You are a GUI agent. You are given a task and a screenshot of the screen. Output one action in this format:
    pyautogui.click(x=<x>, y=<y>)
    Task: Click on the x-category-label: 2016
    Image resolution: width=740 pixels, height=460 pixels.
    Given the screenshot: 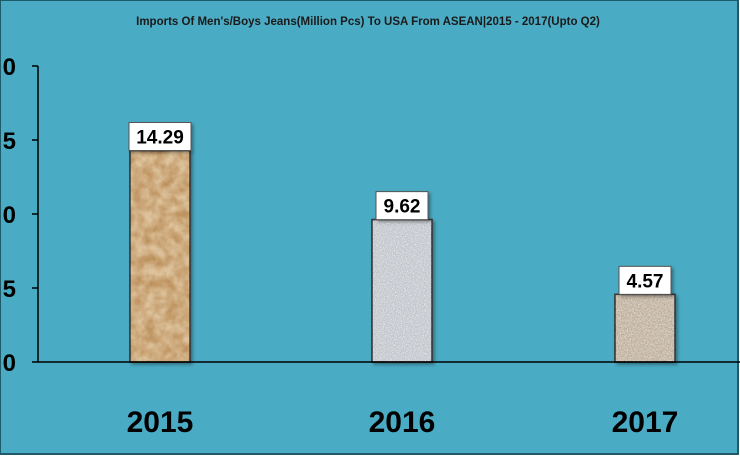 What is the action you would take?
    pyautogui.click(x=402, y=422)
    